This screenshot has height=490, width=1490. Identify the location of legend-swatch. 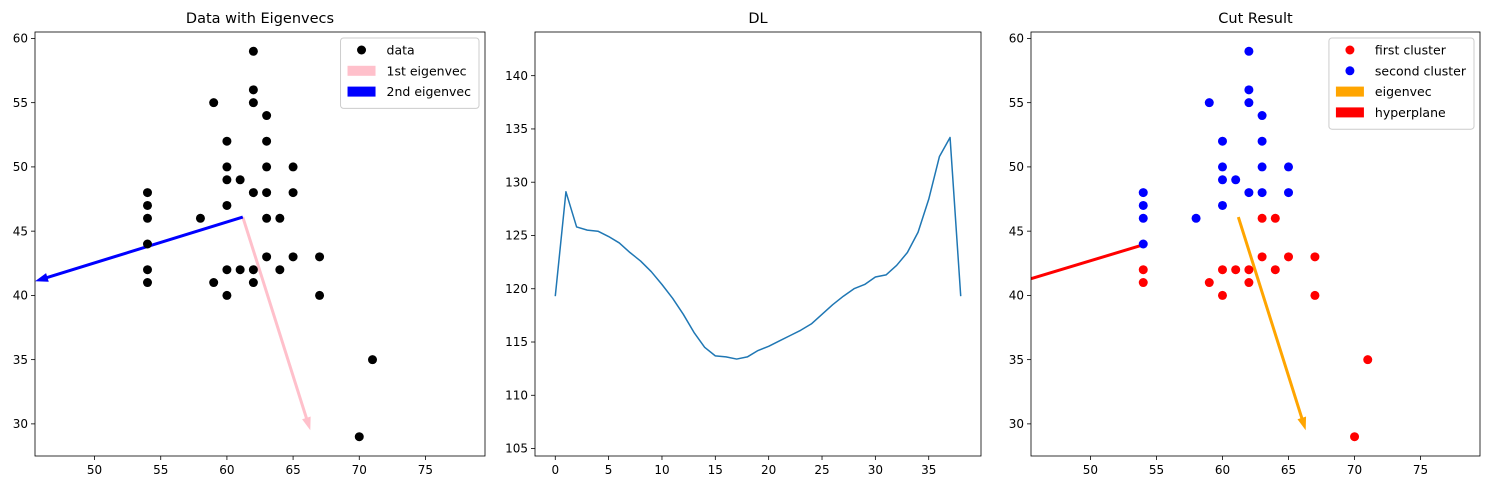
(1349, 112).